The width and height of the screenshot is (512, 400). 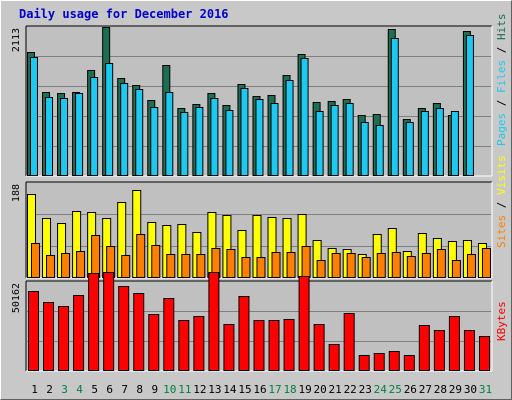 I want to click on x-tick-label: 6, so click(x=109, y=389).